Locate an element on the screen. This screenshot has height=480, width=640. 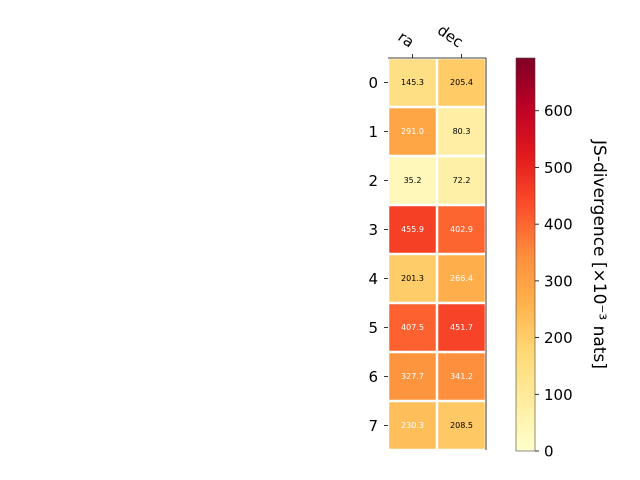
cell-value-label: 201.3 is located at coordinates (412, 278).